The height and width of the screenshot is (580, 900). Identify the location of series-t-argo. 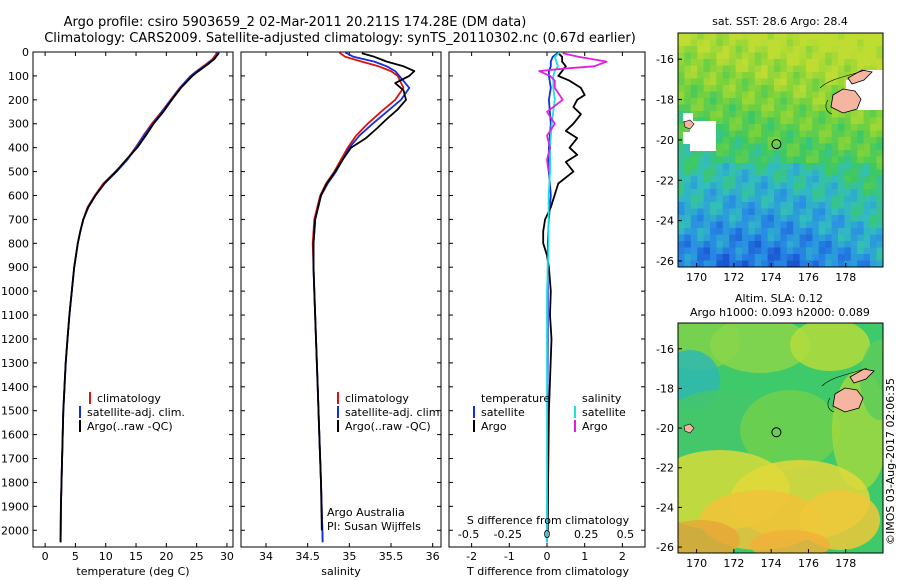
(564, 291).